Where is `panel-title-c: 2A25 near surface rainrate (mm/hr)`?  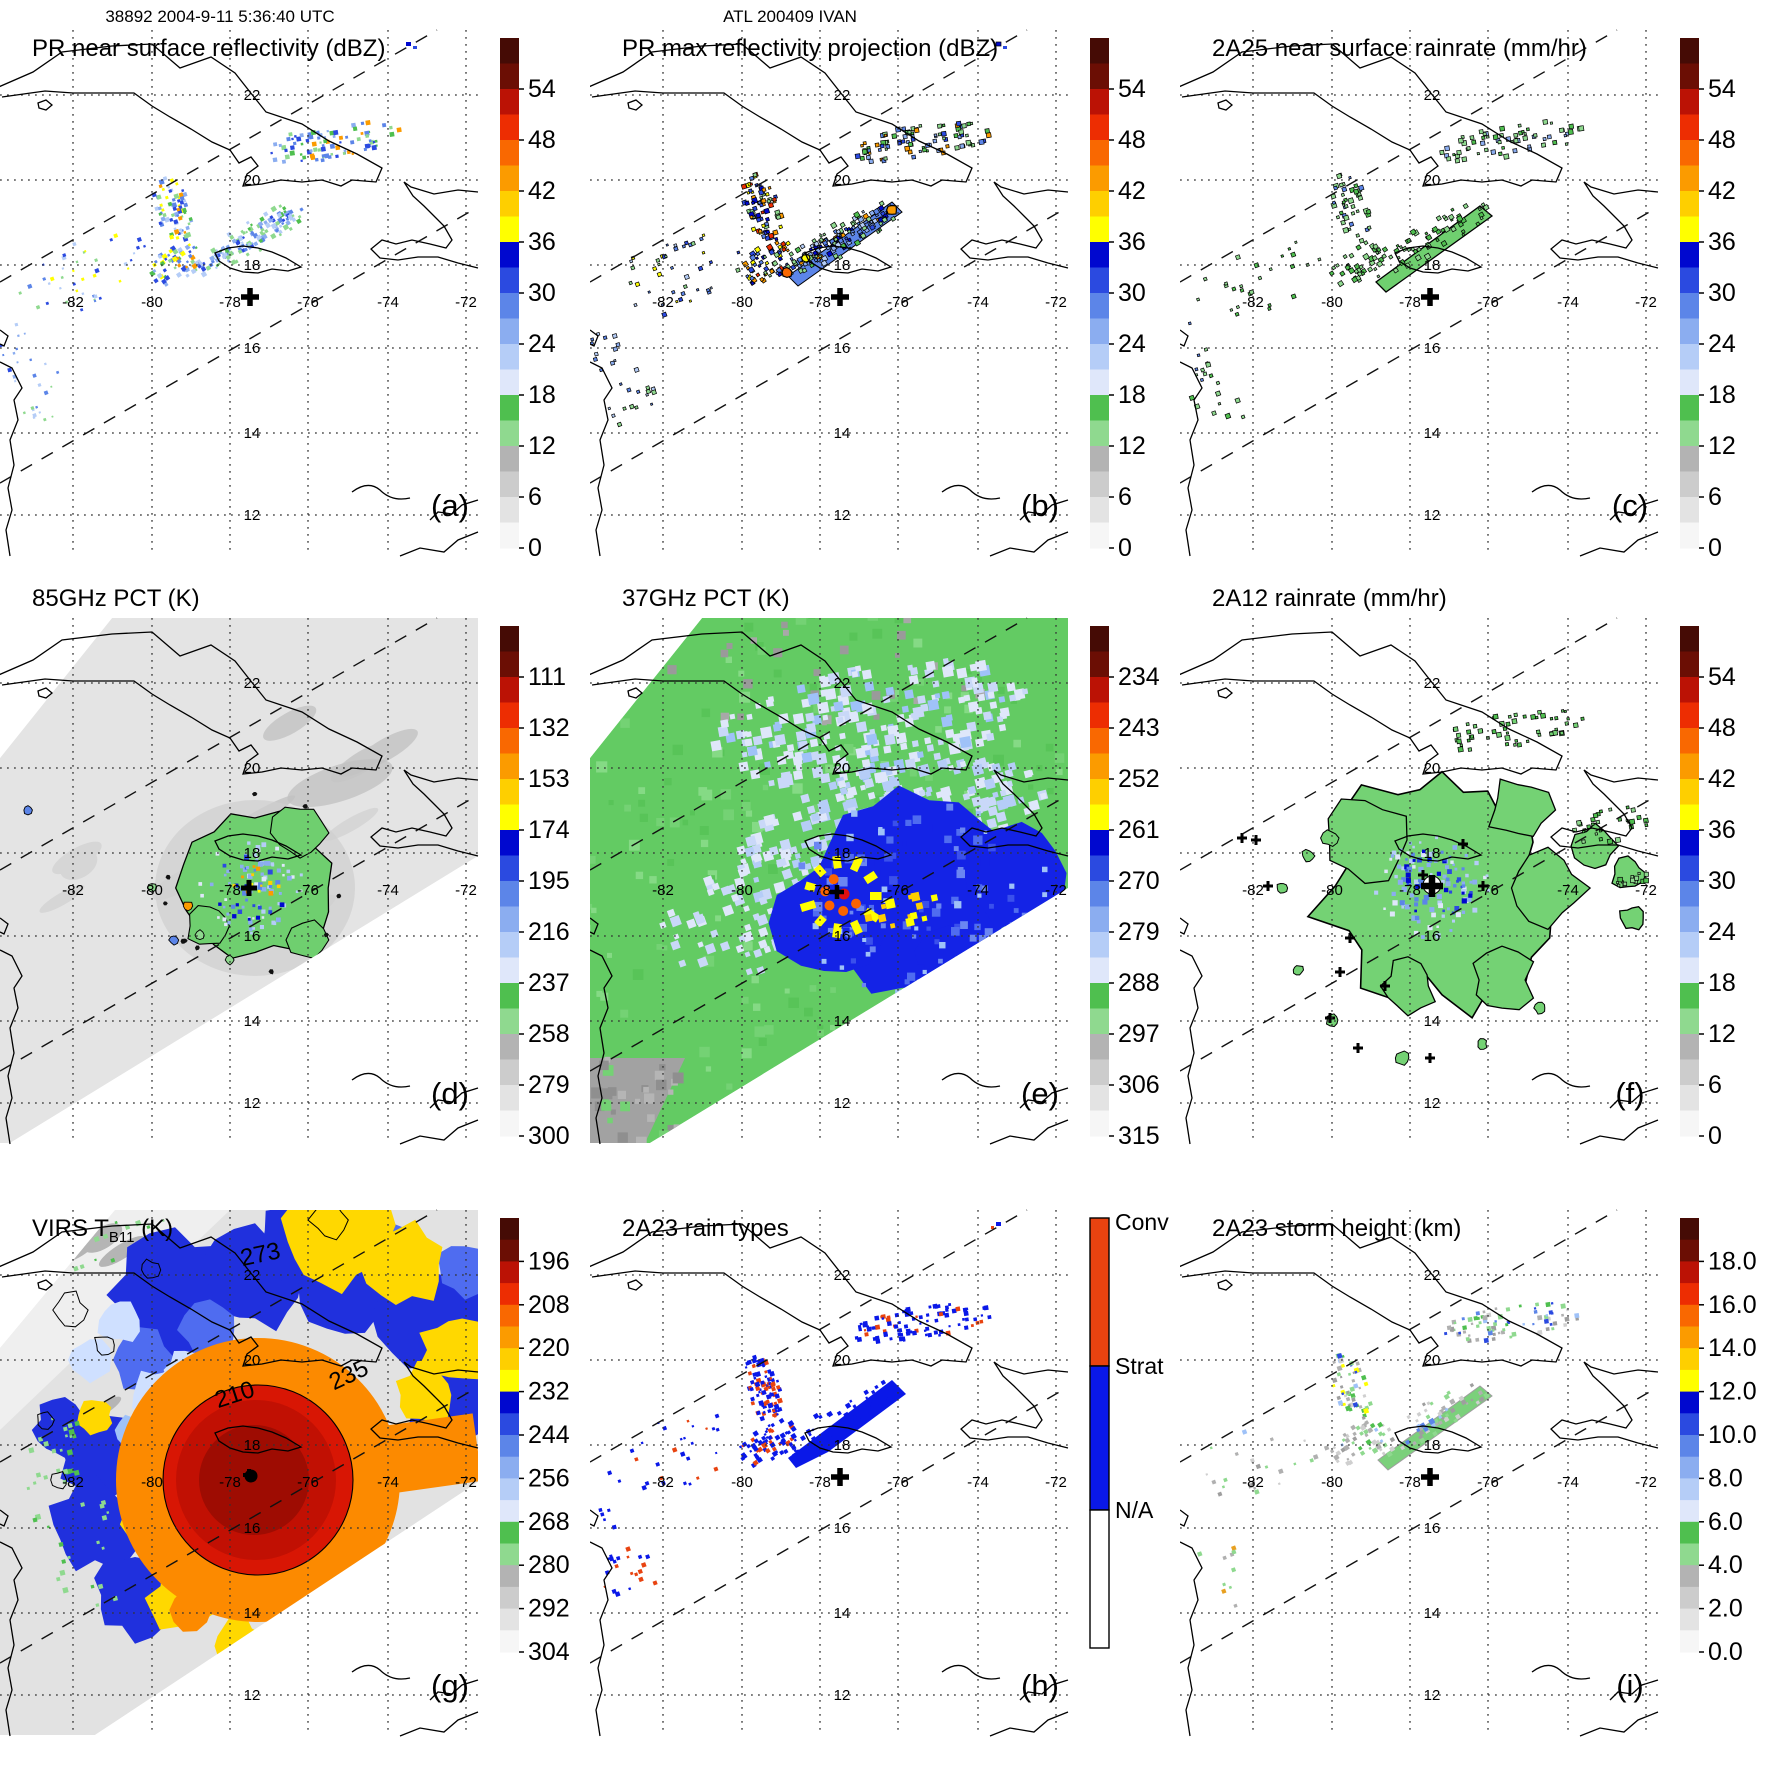 panel-title-c: 2A25 near surface rainrate (mm/hr) is located at coordinates (1399, 48).